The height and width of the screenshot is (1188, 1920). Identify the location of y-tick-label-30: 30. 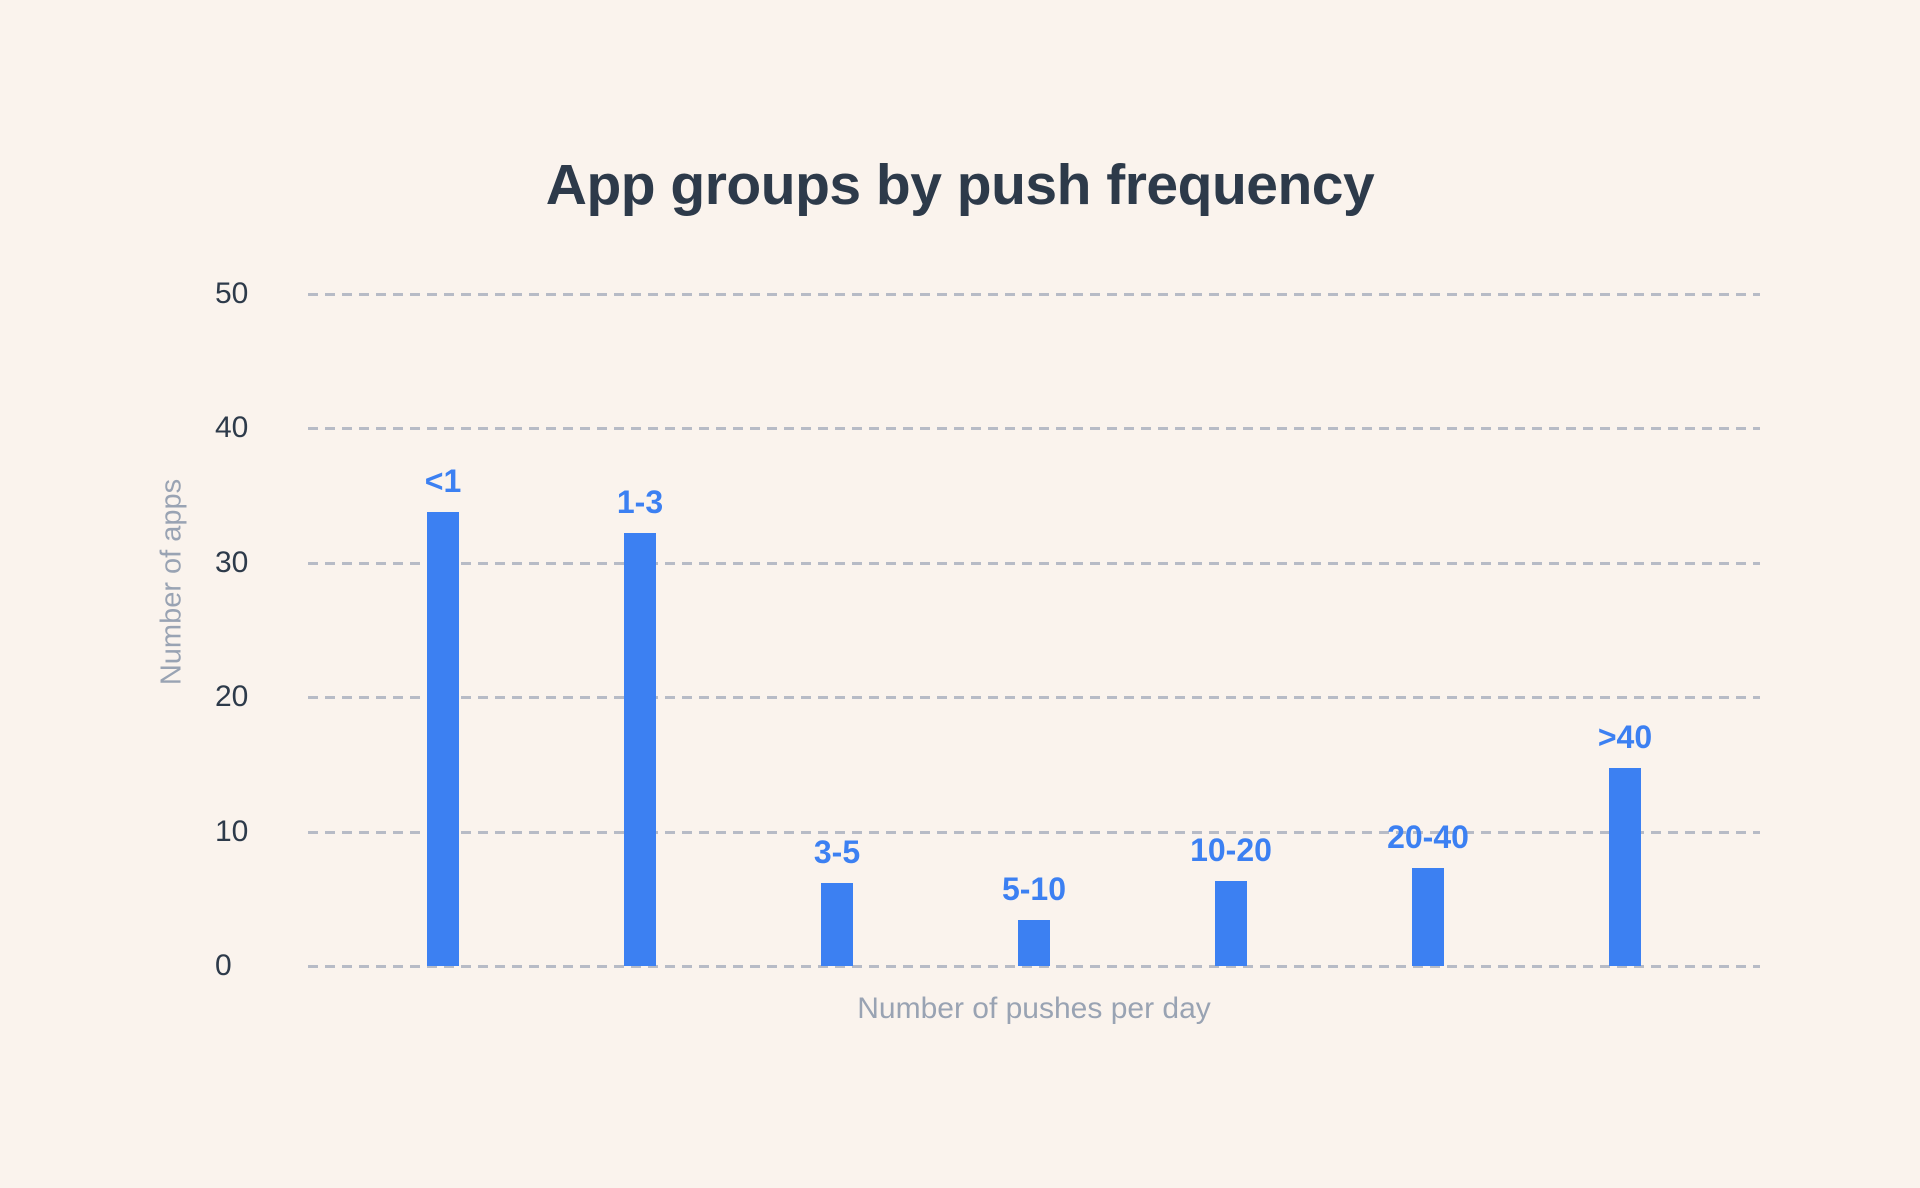
(232, 562).